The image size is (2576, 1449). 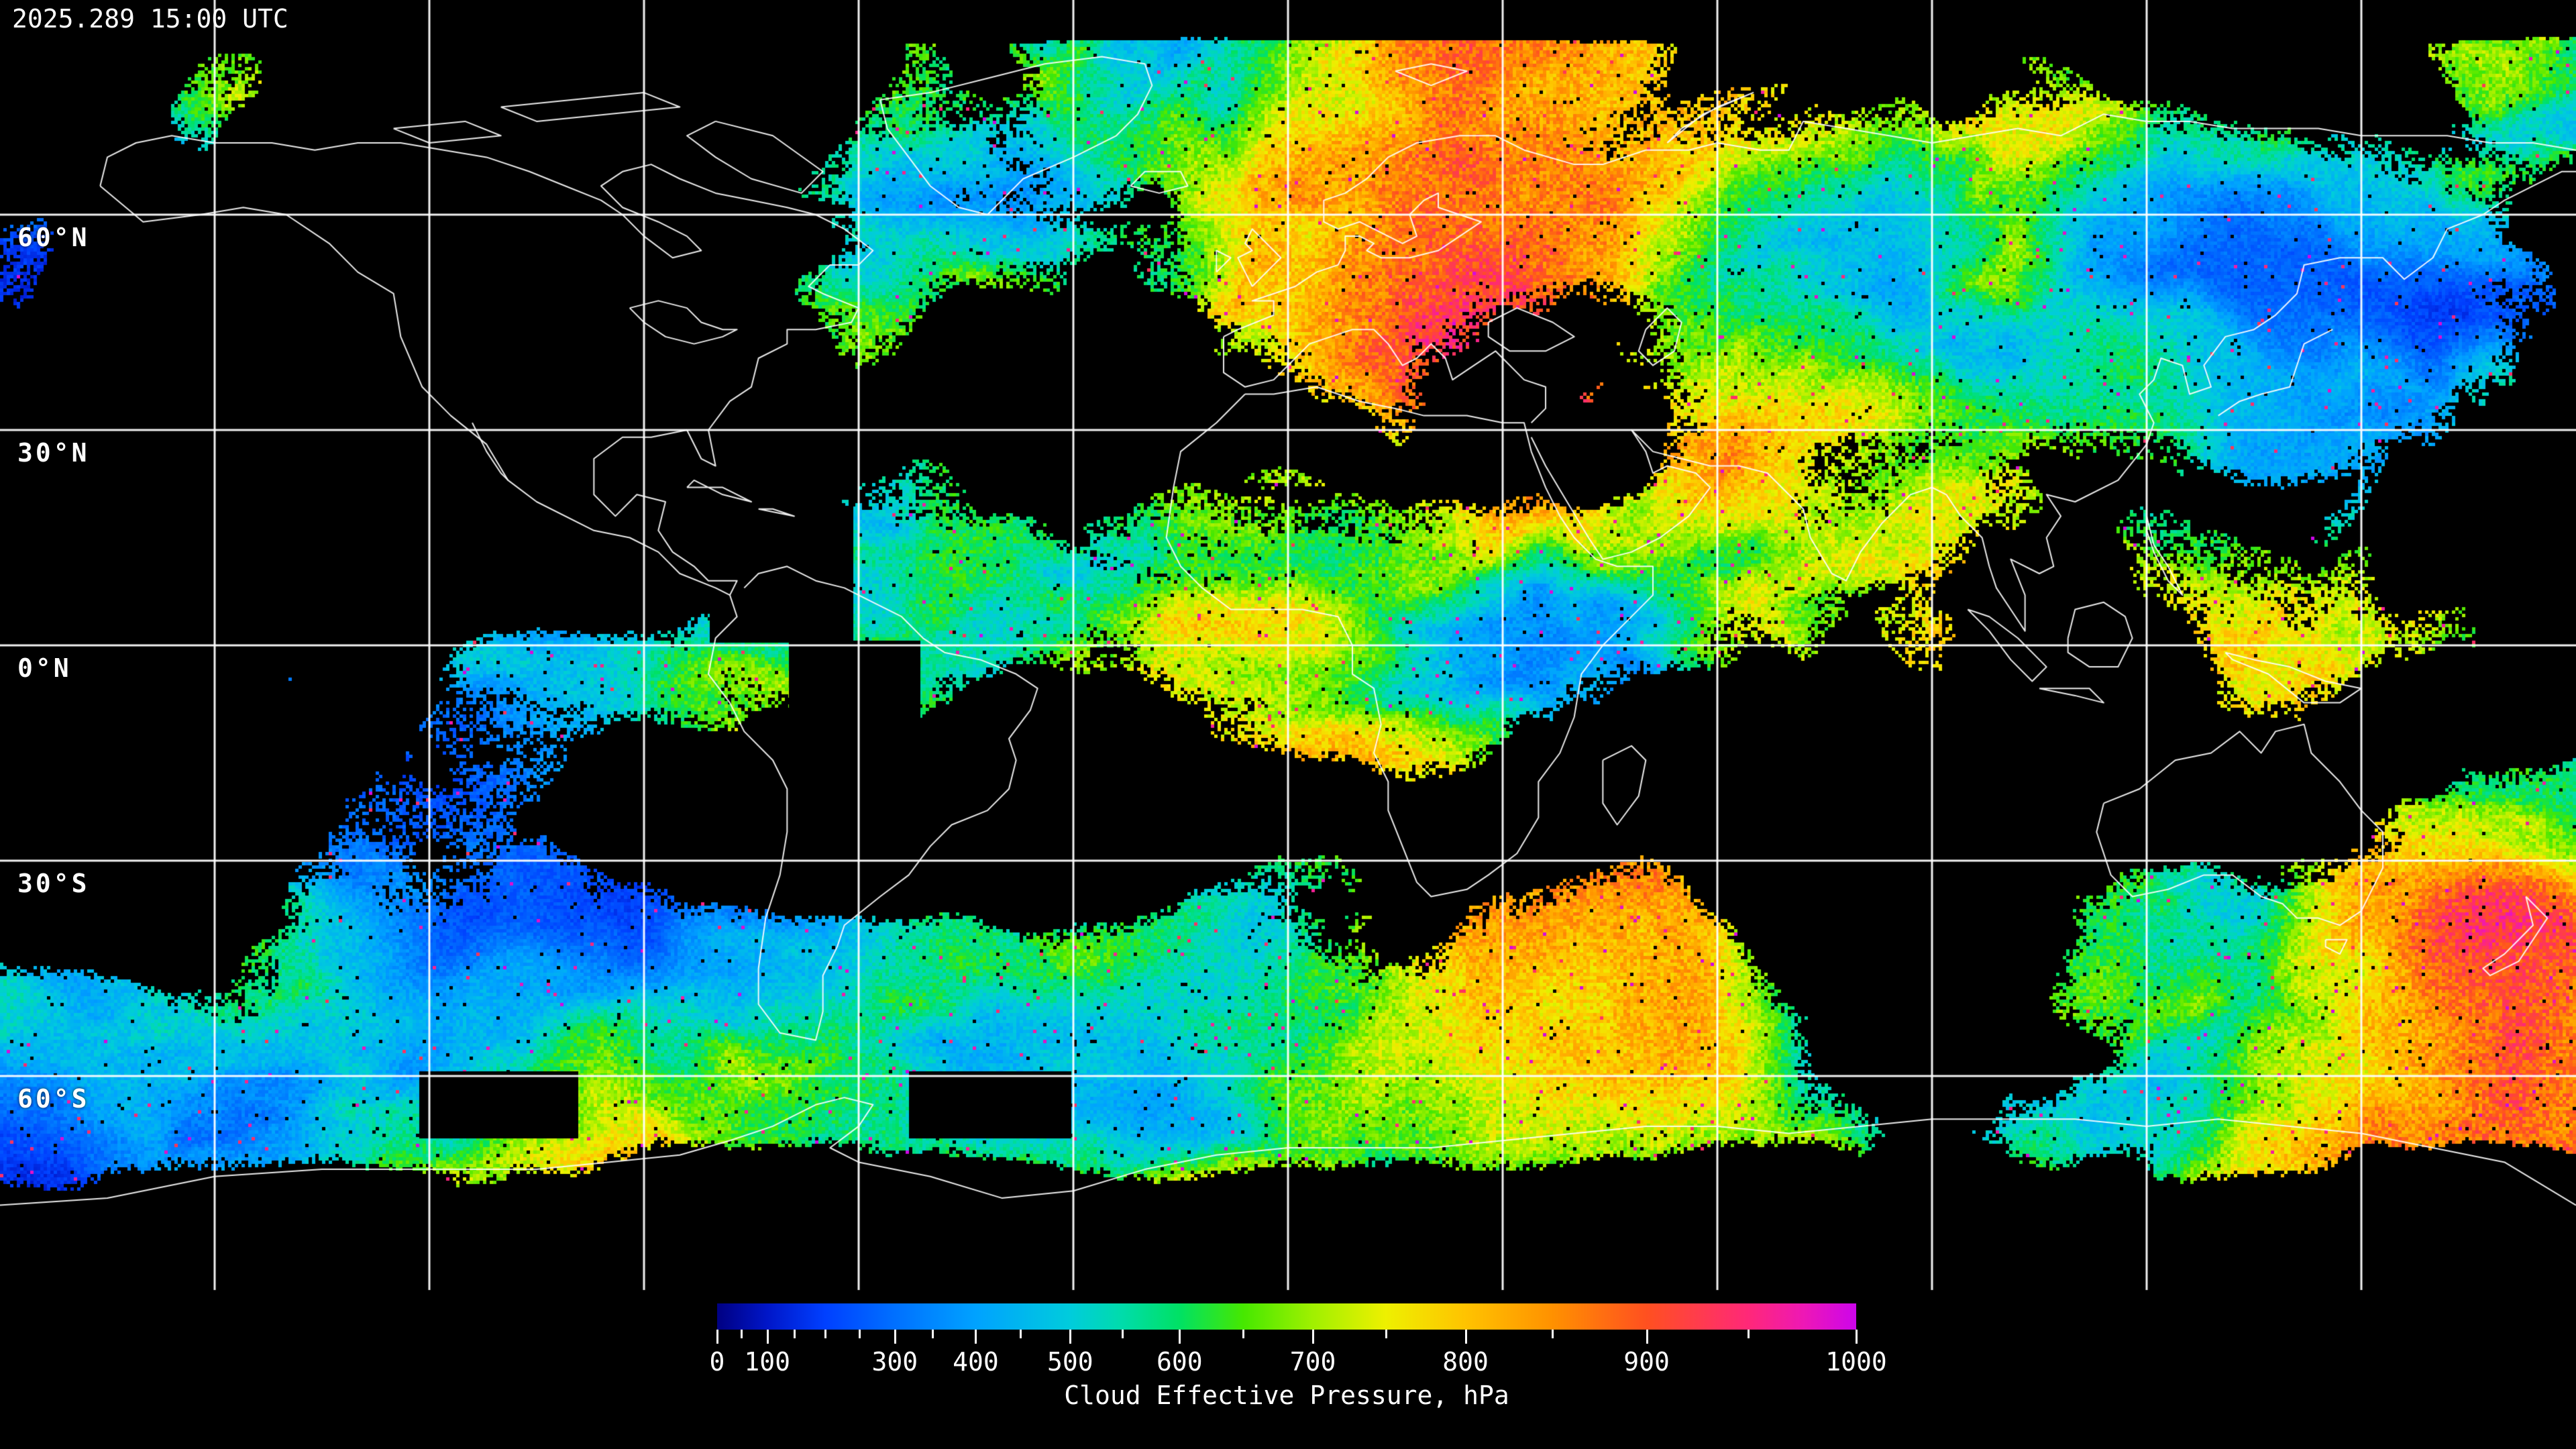 What do you see at coordinates (53, 1099) in the screenshot?
I see `lat-label-60s: 60°S` at bounding box center [53, 1099].